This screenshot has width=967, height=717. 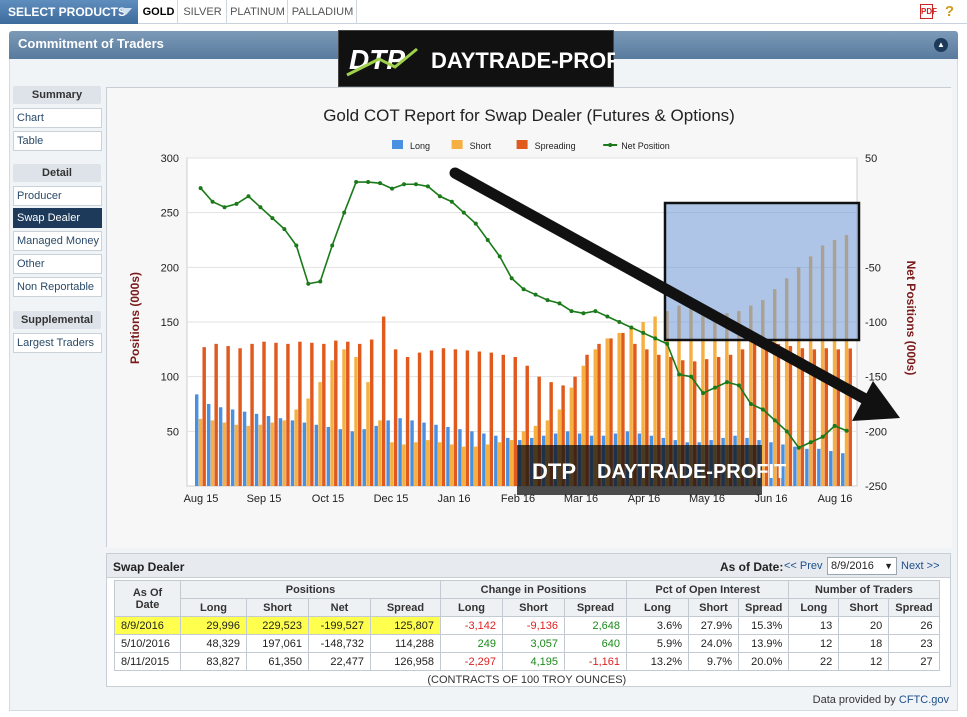 What do you see at coordinates (864, 643) in the screenshot?
I see `table-cell: 18` at bounding box center [864, 643].